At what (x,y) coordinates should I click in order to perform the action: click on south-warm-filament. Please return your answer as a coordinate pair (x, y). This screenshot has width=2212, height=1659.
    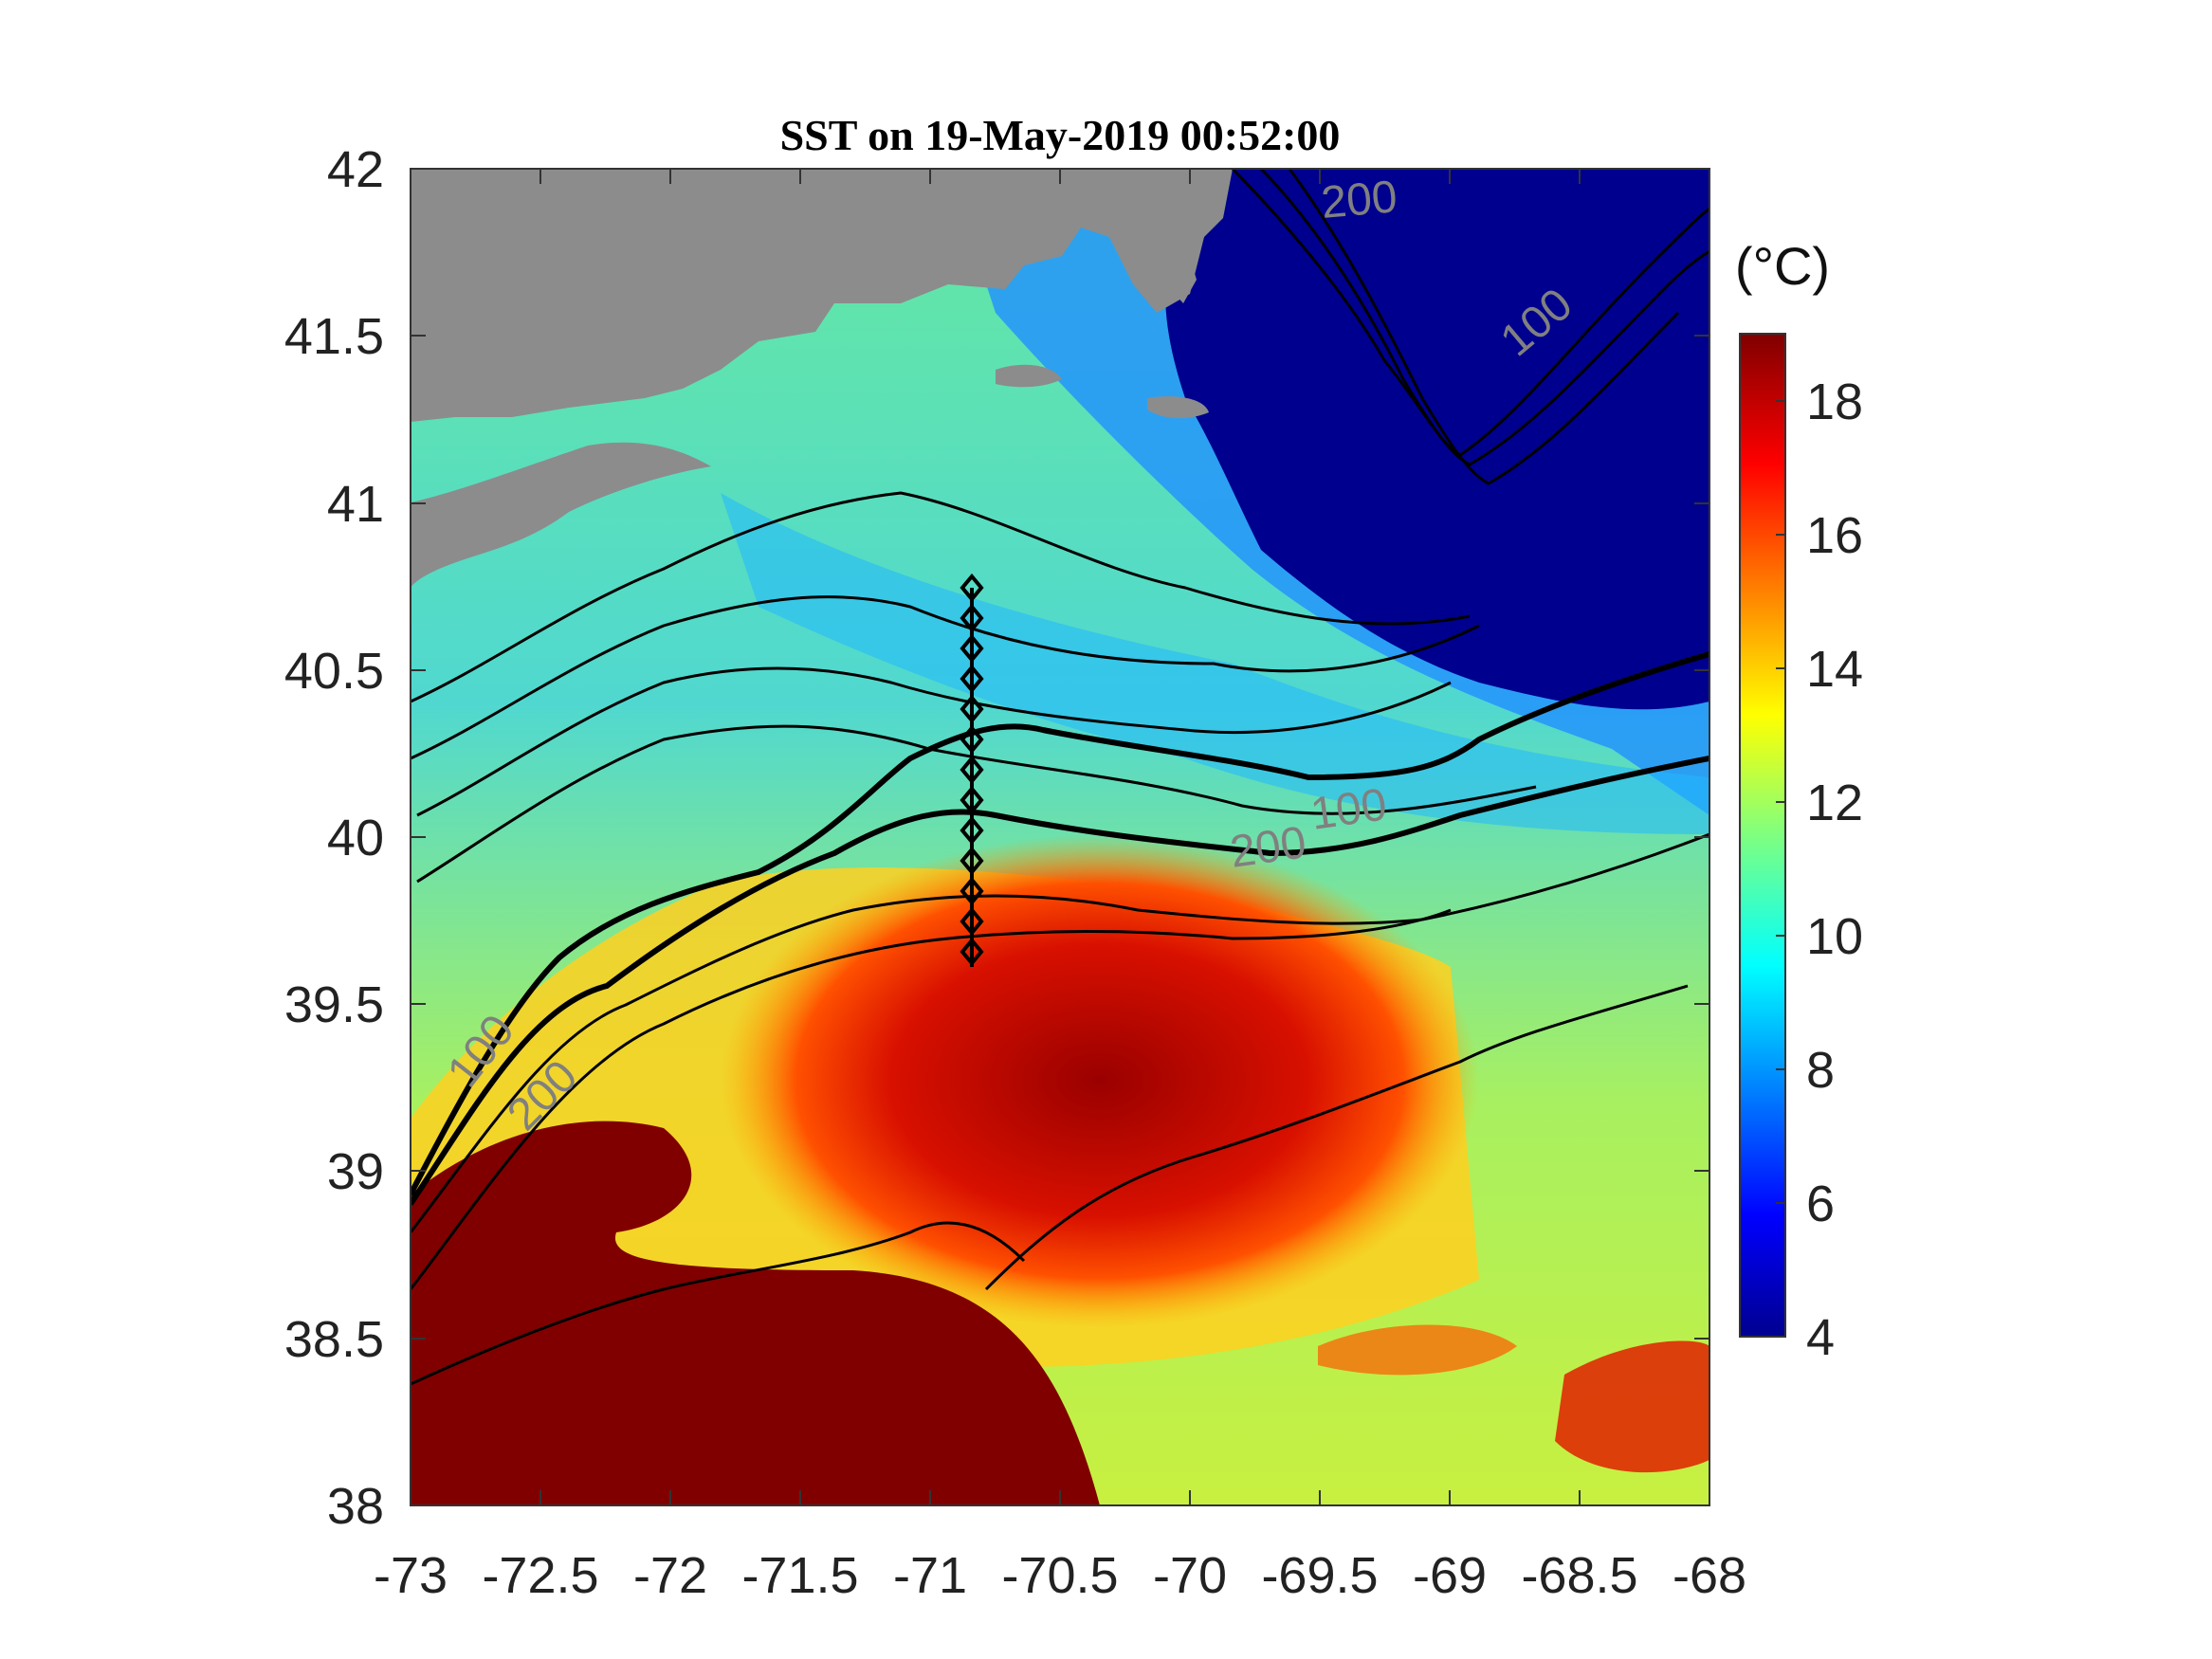
    Looking at the image, I should click on (1417, 1350).